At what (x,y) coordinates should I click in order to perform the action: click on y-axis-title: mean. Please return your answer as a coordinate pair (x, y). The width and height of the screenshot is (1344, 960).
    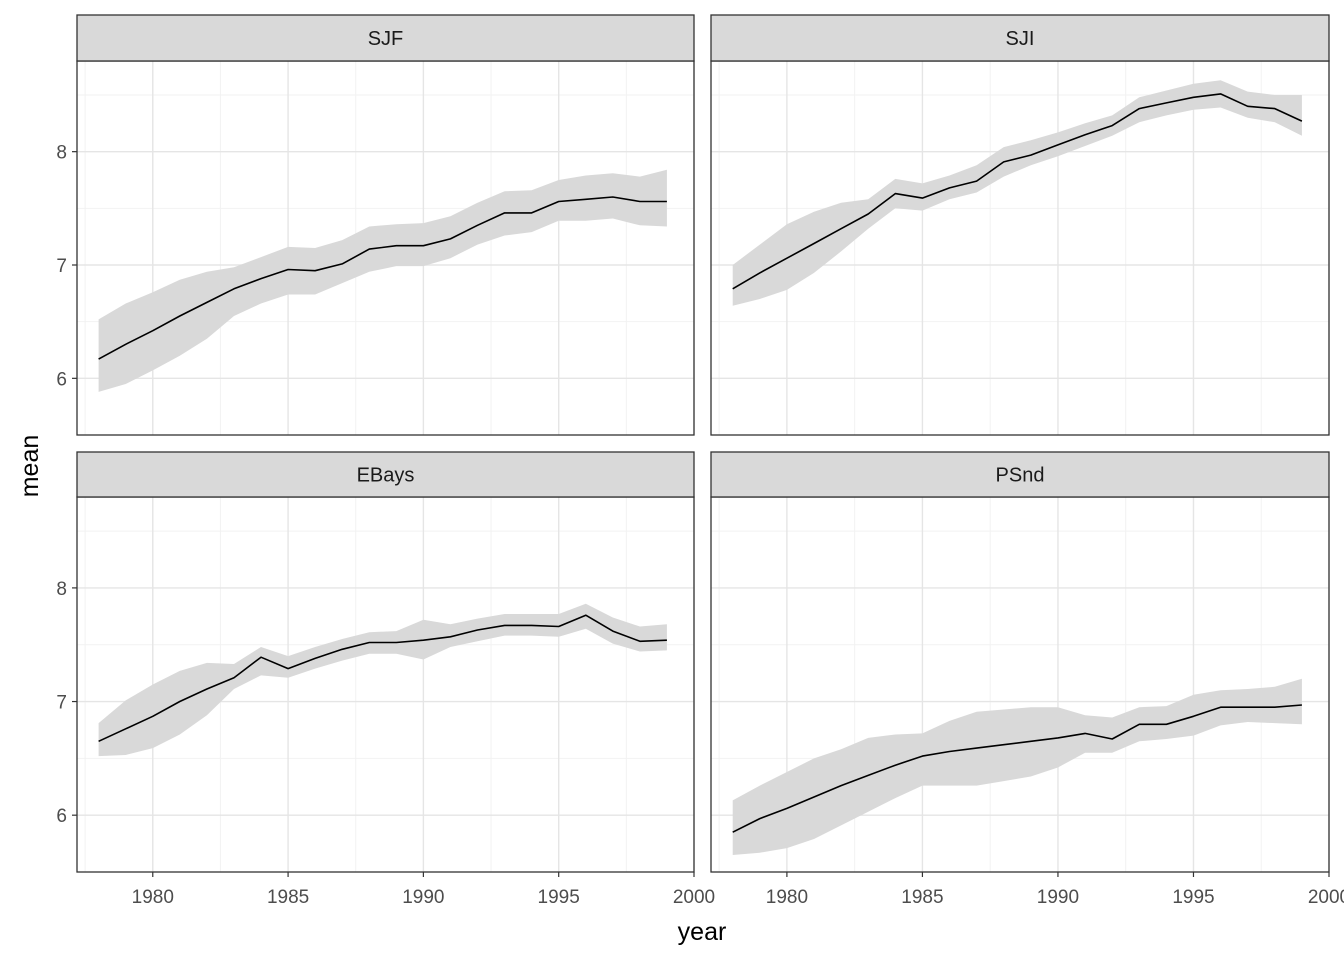
    Looking at the image, I should click on (30, 466).